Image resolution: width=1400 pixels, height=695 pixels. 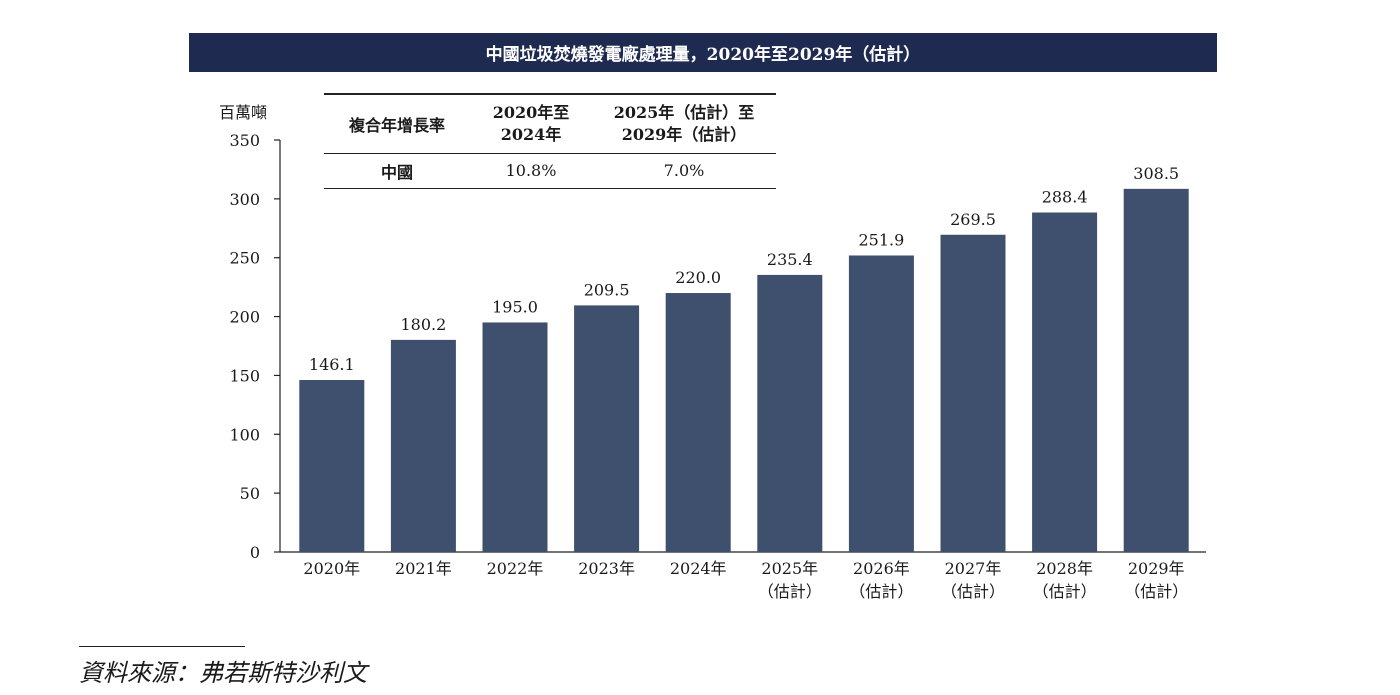 What do you see at coordinates (607, 289) in the screenshot?
I see `bar-value-label: 209.5` at bounding box center [607, 289].